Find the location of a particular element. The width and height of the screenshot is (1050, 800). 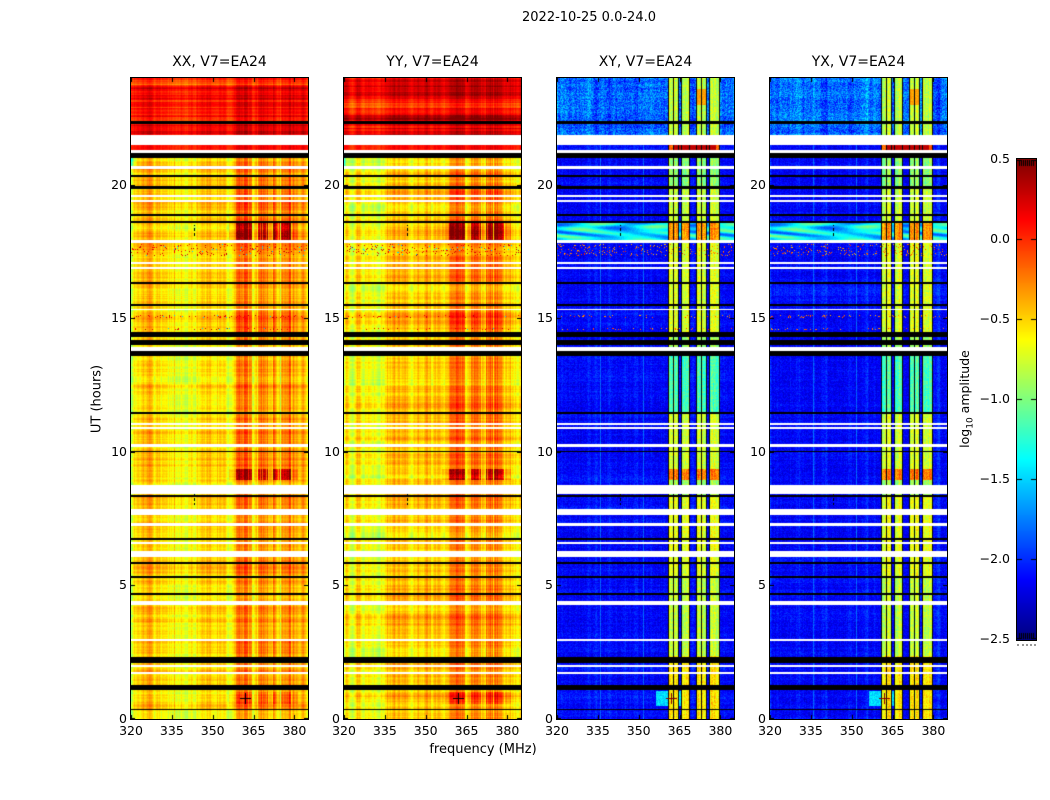

colorbar-tick-label: −0.5 is located at coordinates (994, 318).